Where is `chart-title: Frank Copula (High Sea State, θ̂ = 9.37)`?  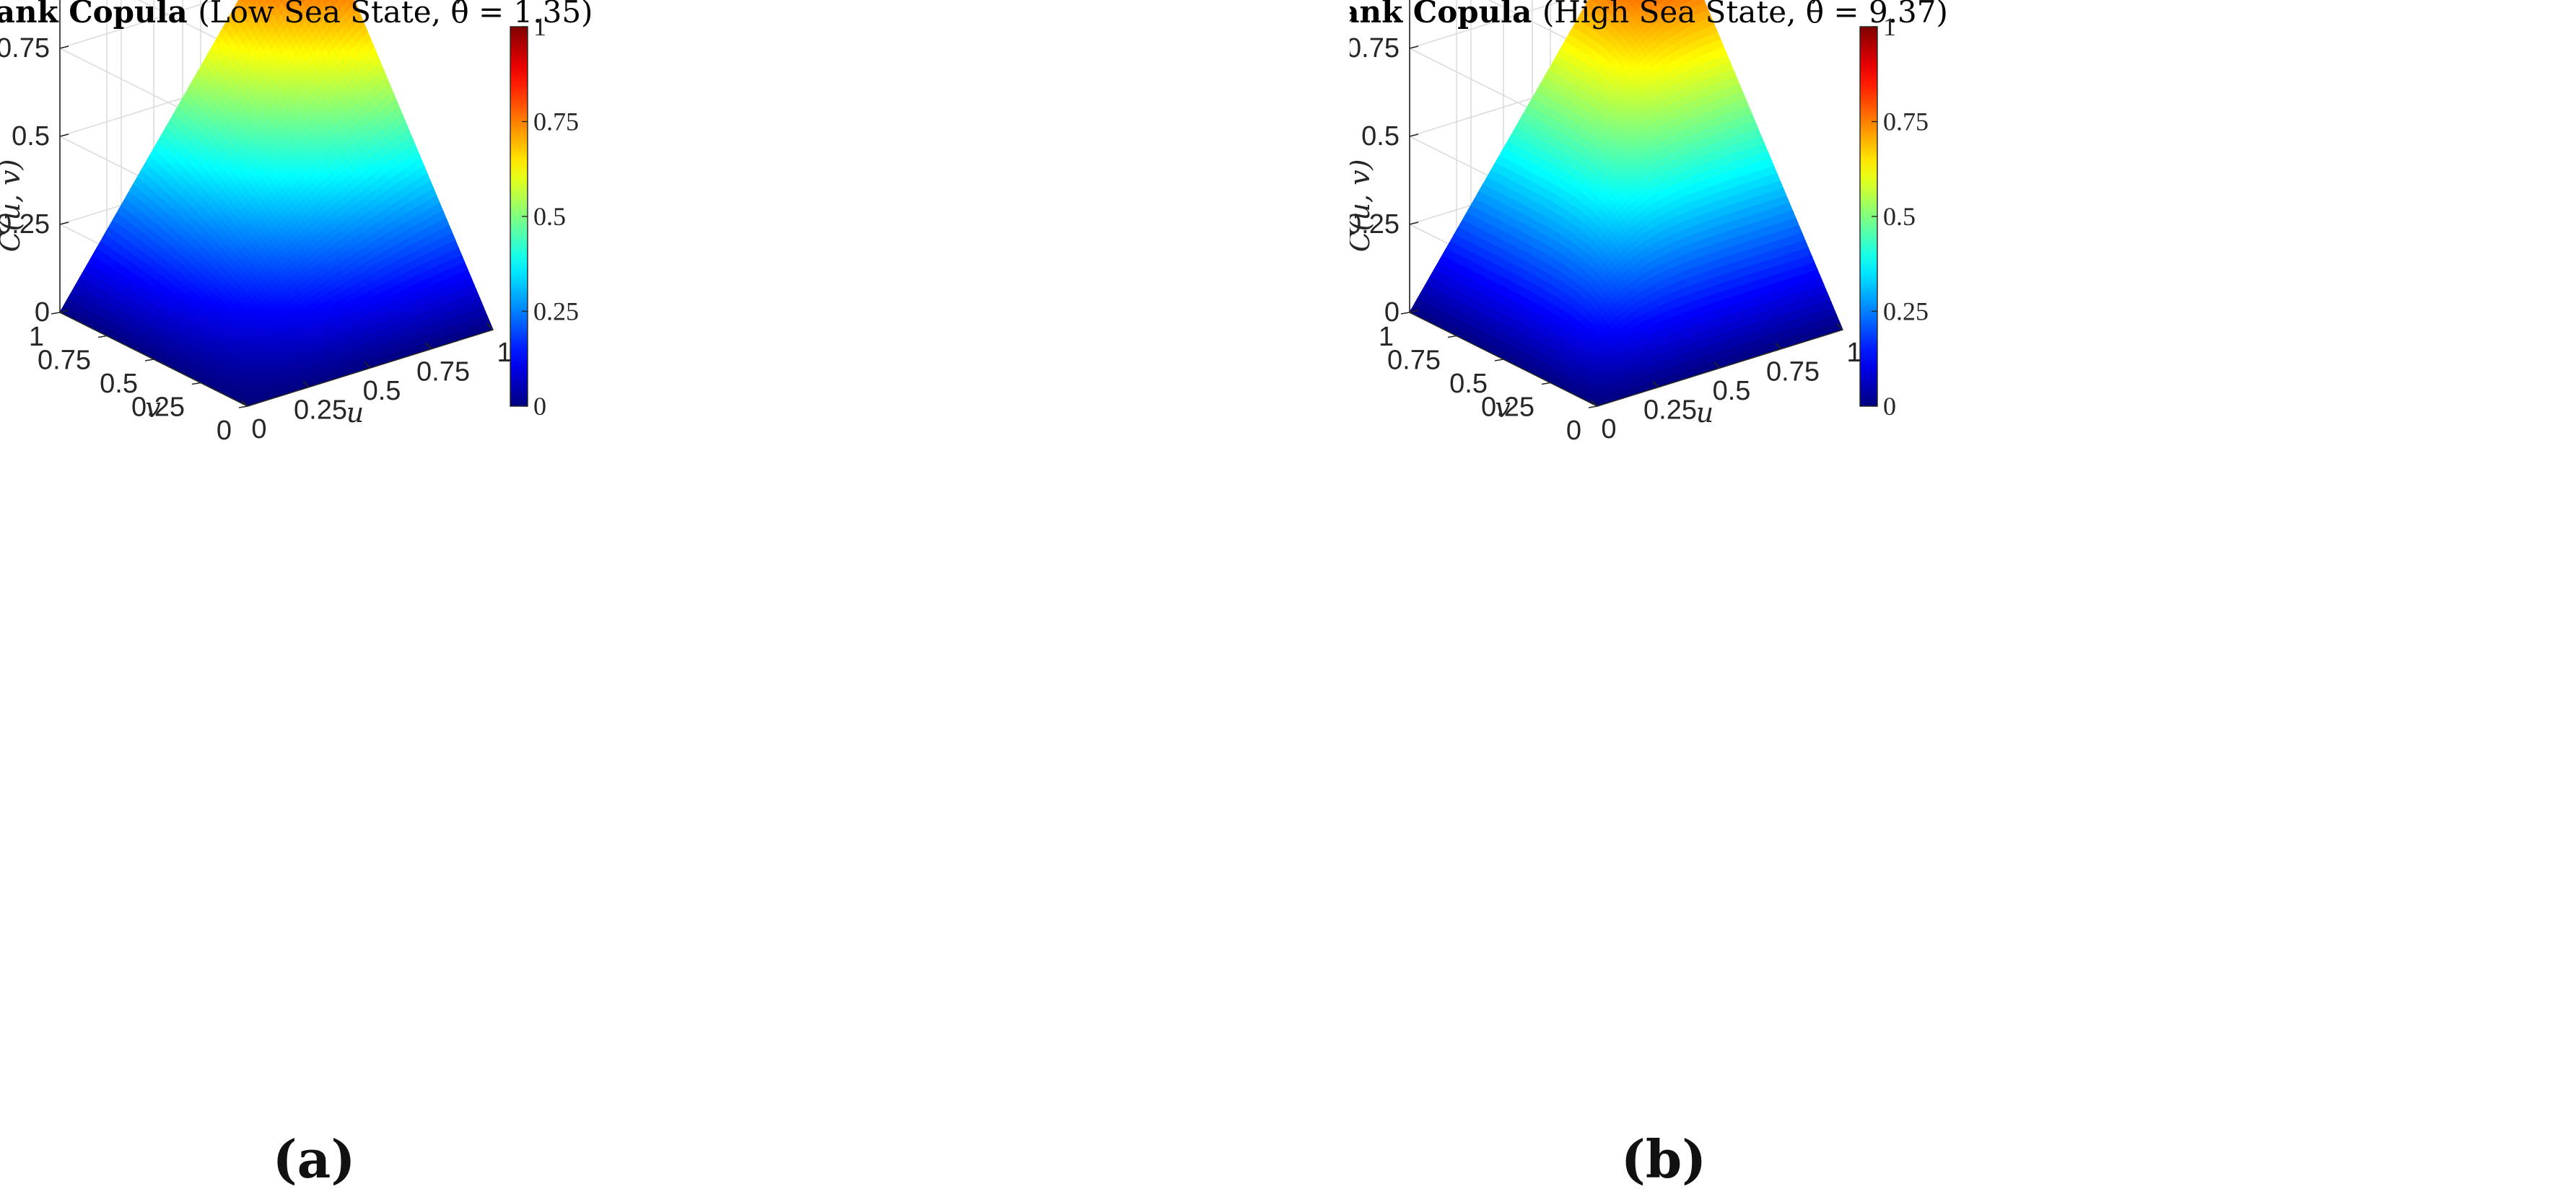 chart-title: Frank Copula (High Sea State, θ̂ = 9.37) is located at coordinates (1649, 15).